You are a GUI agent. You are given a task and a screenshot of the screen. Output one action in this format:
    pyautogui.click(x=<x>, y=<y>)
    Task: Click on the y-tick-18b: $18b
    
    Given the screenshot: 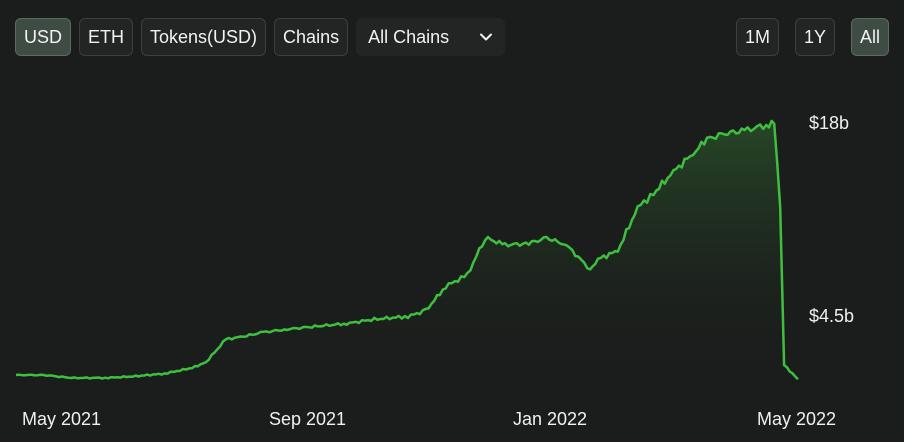 What is the action you would take?
    pyautogui.click(x=829, y=123)
    